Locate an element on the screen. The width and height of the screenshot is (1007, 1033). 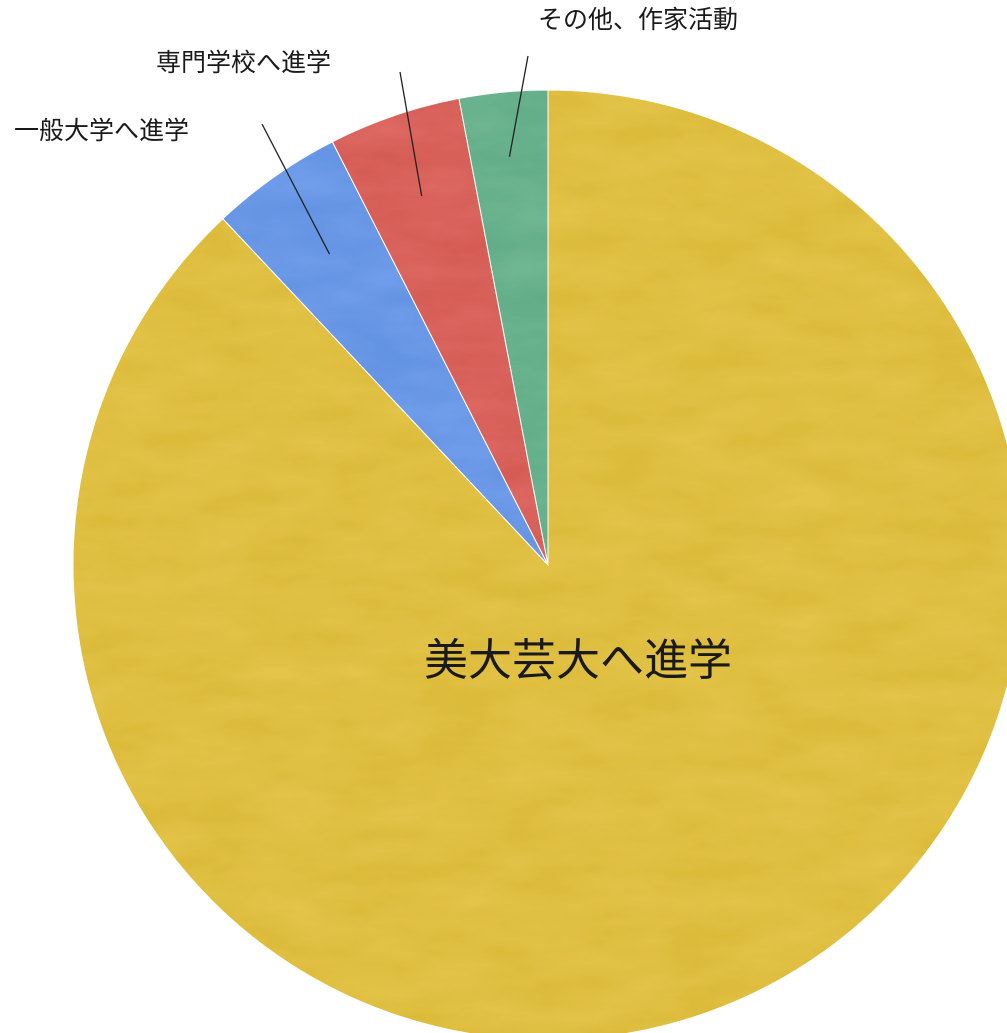
pie-slice-other-artist-activity is located at coordinates (503, 327).